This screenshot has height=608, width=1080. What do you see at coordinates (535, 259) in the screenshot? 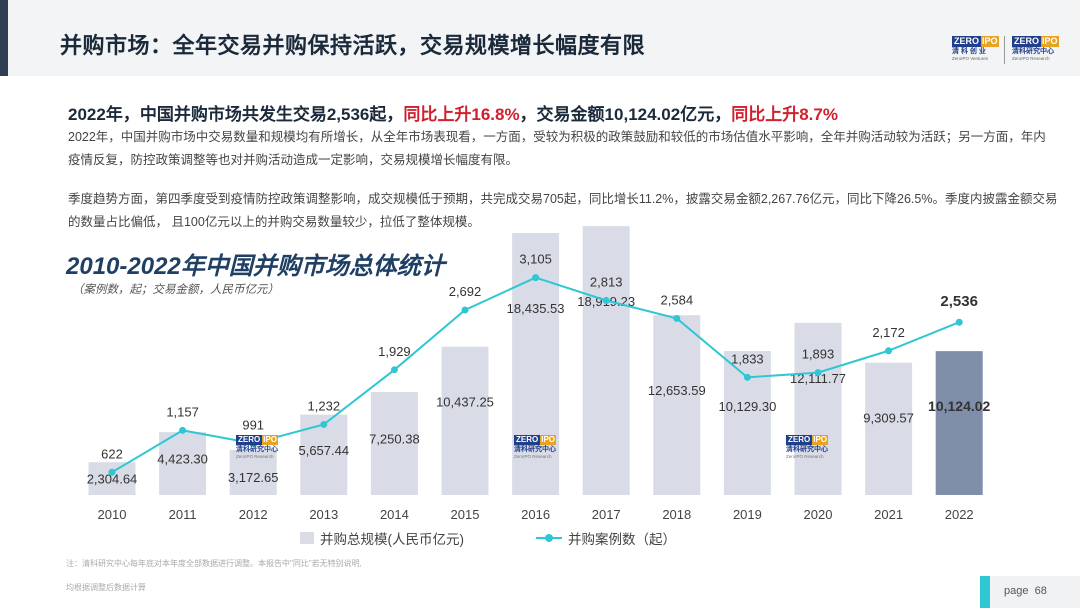
I see `line-value-label: 3,105` at bounding box center [535, 259].